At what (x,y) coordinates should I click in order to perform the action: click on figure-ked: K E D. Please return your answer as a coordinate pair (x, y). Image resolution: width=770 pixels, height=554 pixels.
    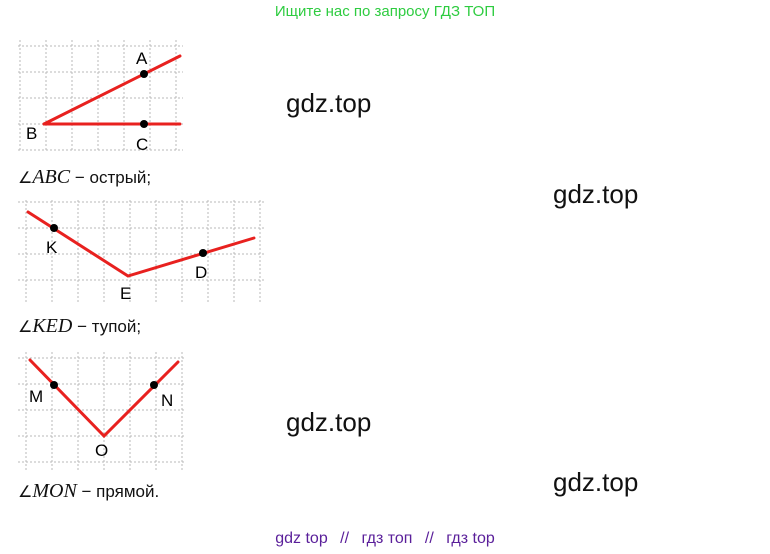
    Looking at the image, I should click on (141, 252).